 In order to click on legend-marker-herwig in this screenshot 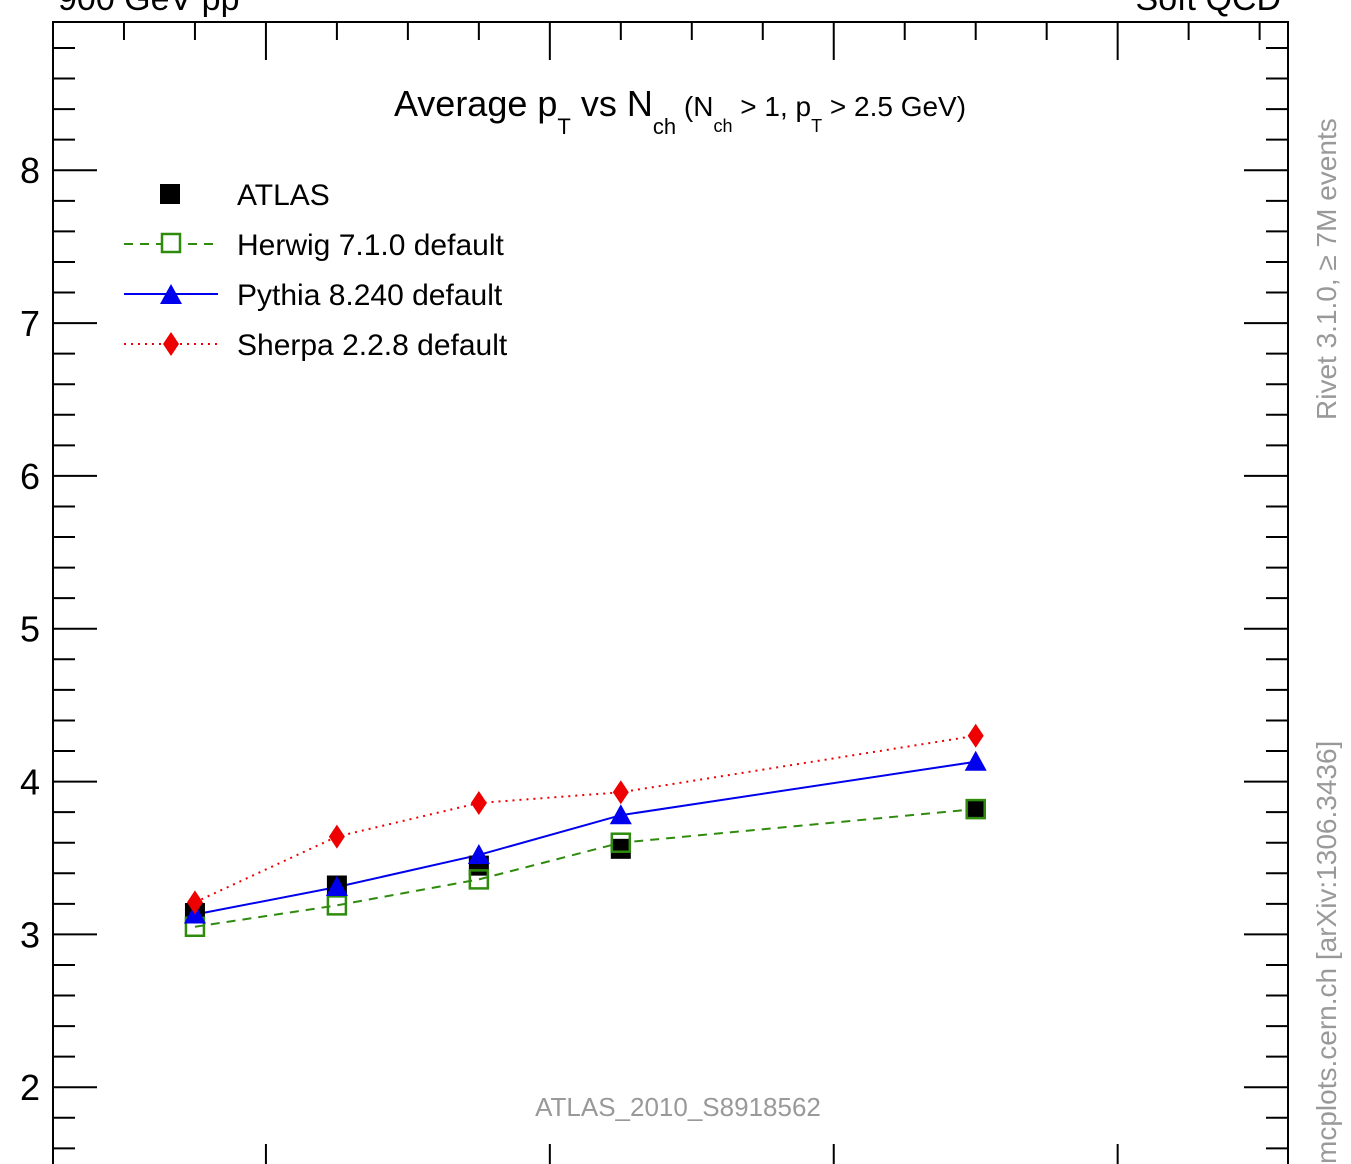, I will do `click(171, 243)`.